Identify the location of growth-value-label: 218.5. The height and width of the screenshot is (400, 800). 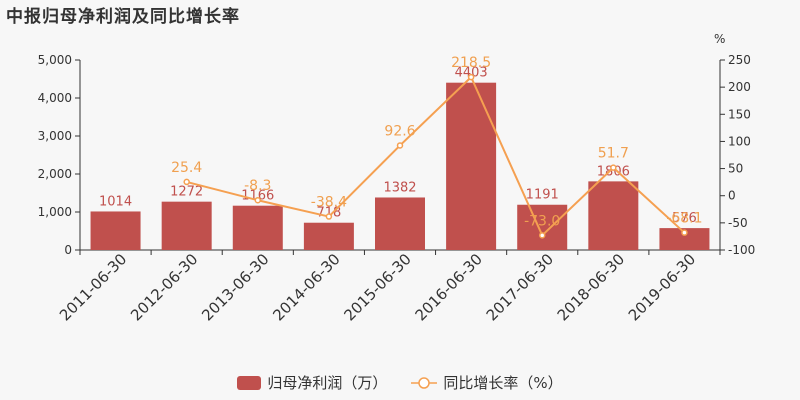
(471, 63).